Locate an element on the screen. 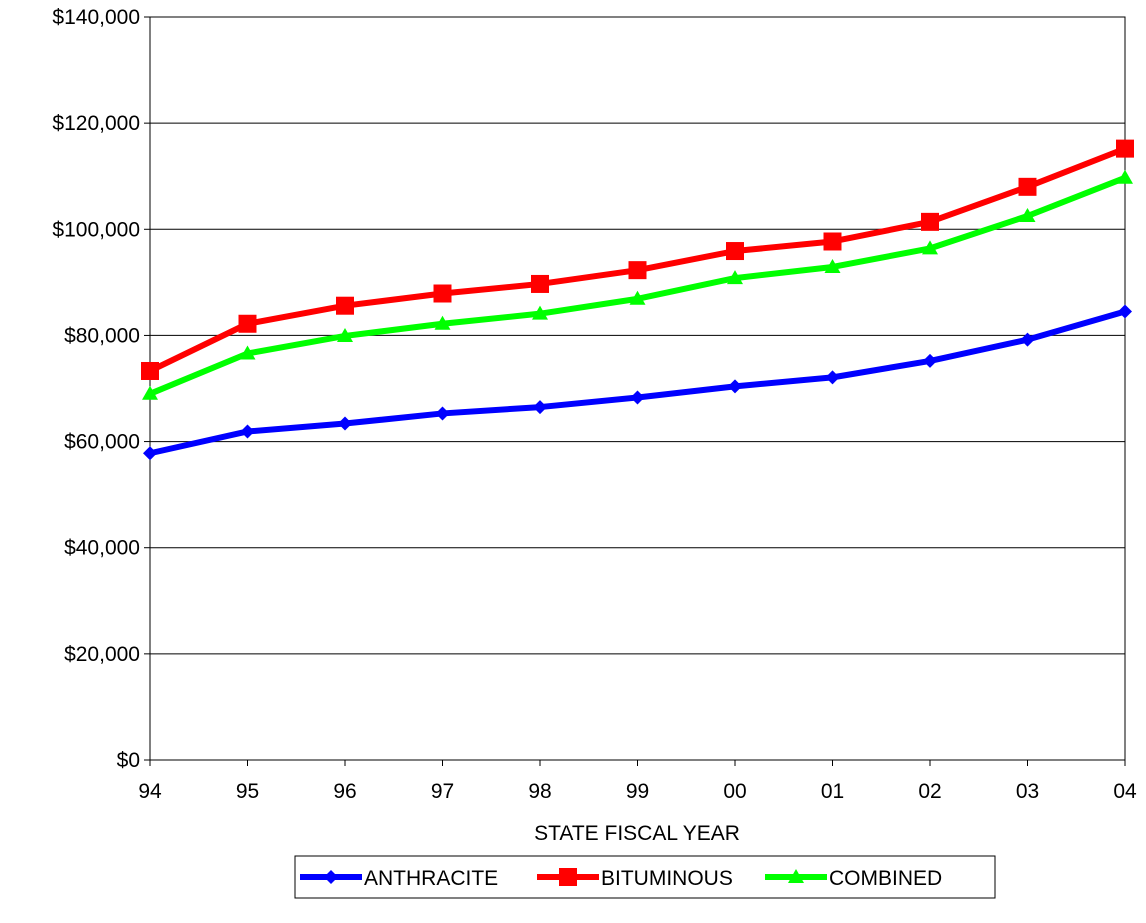 The image size is (1146, 923). y-tick-label: $40,000 is located at coordinates (102, 548).